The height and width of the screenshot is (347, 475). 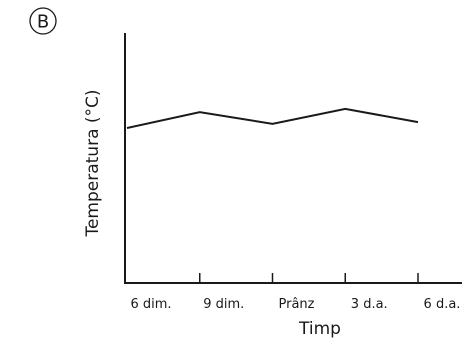 What do you see at coordinates (369, 304) in the screenshot?
I see `x-tick-label: 3 d.a.` at bounding box center [369, 304].